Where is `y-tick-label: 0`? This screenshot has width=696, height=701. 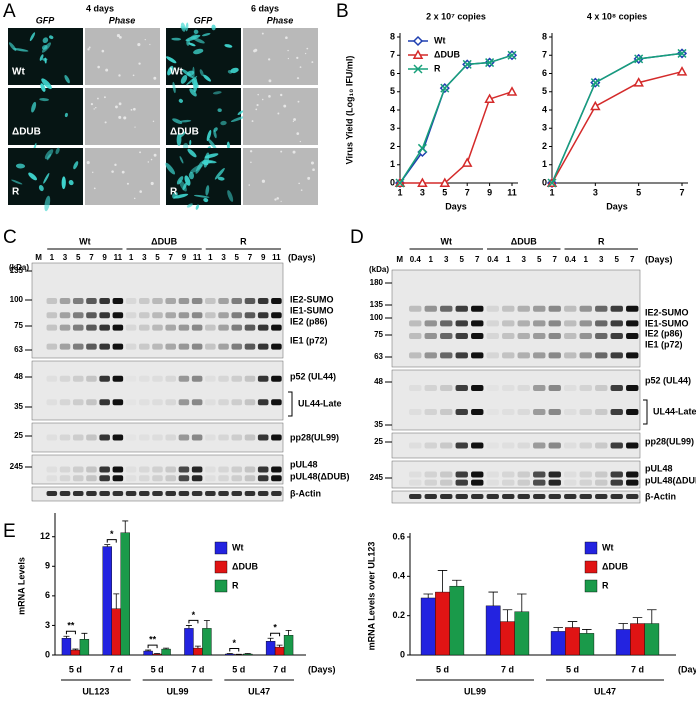
y-tick-label: 0 is located at coordinates (47, 654).